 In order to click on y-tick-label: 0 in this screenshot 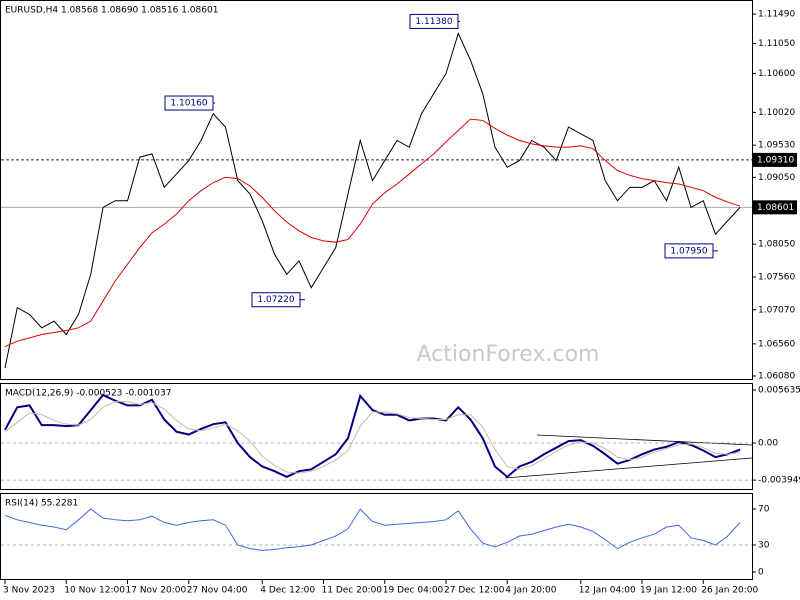, I will do `click(761, 572)`.